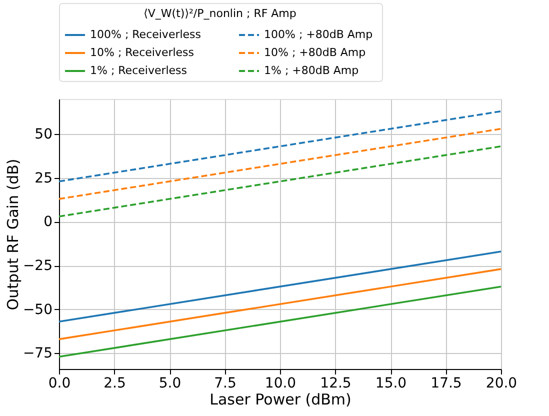 Image resolution: width=549 pixels, height=416 pixels. What do you see at coordinates (37, 310) in the screenshot?
I see `y-tick-label: −50` at bounding box center [37, 310].